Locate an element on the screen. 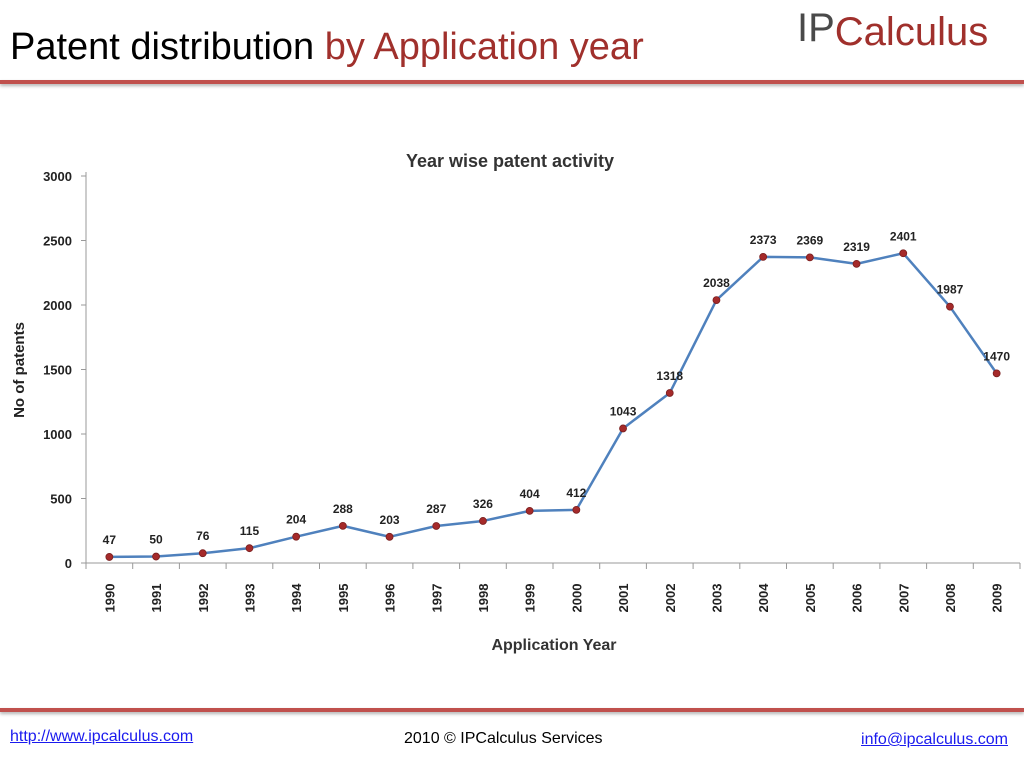 The width and height of the screenshot is (1024, 768). title-accent: by Application year is located at coordinates (484, 47).